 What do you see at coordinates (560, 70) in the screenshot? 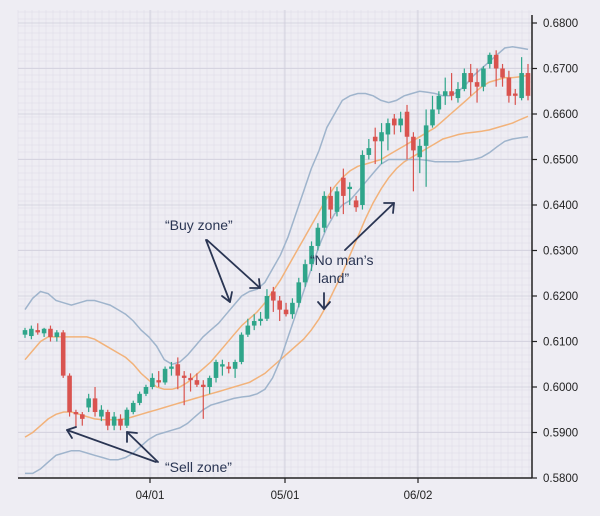
I see `y-tick-label: 0.6700` at bounding box center [560, 70].